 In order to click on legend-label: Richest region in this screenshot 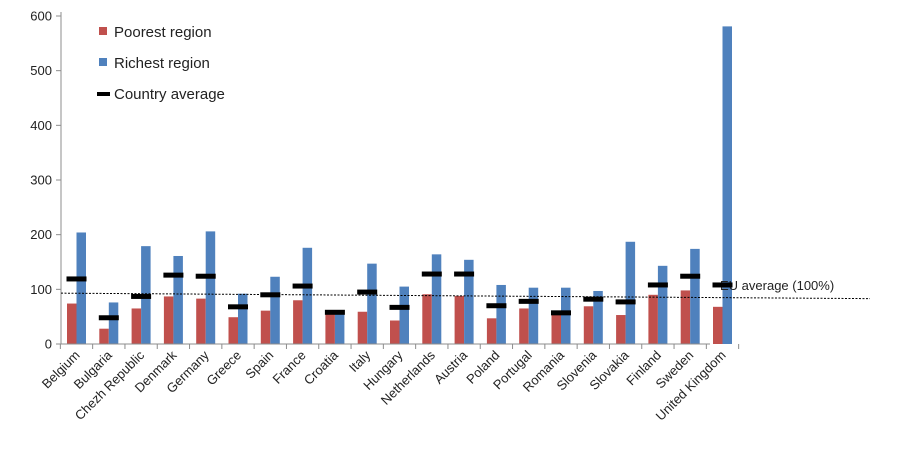, I will do `click(162, 63)`.